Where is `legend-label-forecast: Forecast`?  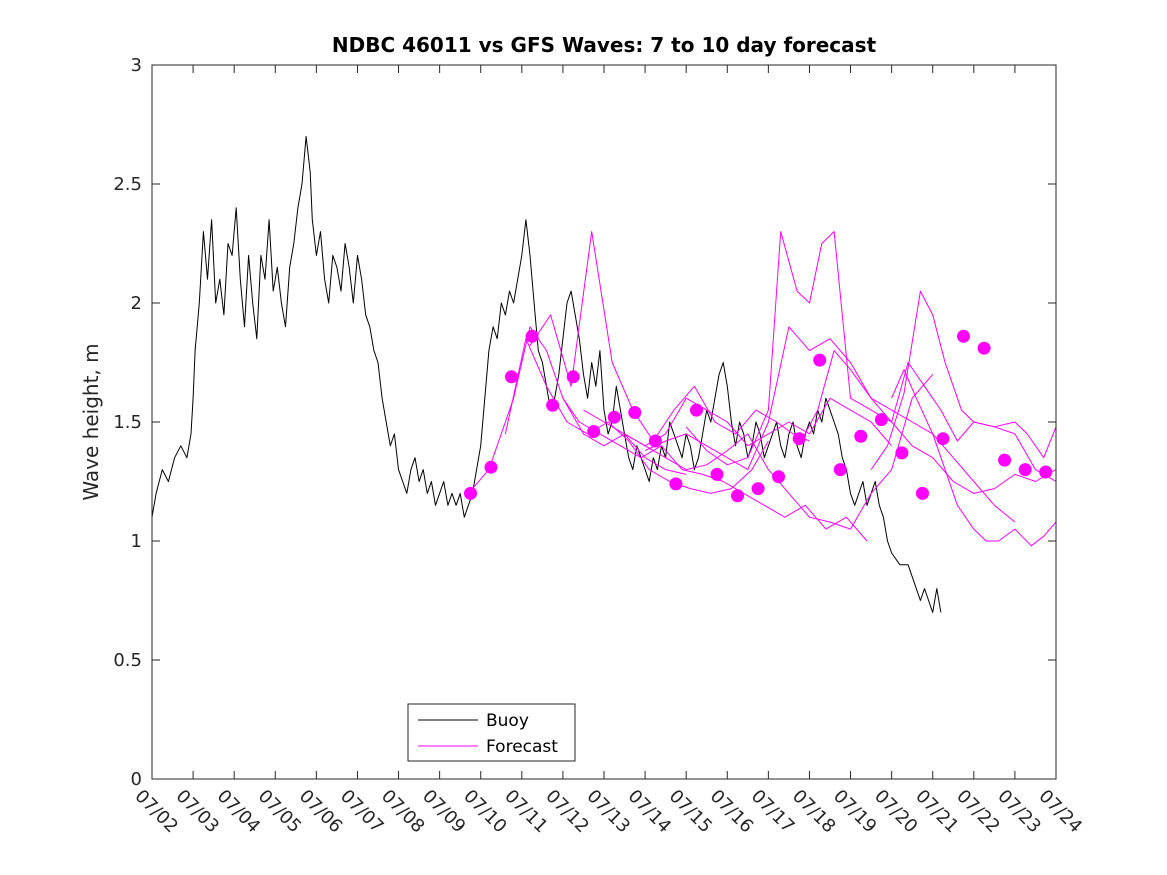 legend-label-forecast: Forecast is located at coordinates (522, 747).